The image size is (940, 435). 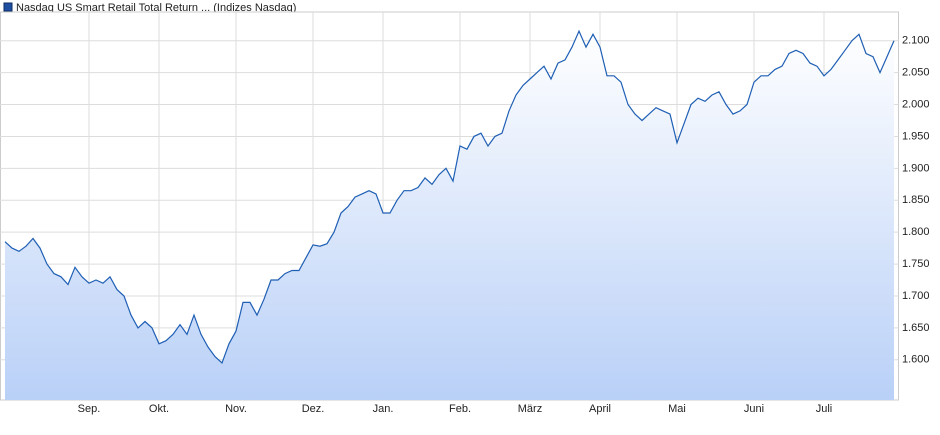 I want to click on x-tick-label: Sep., so click(x=89, y=409).